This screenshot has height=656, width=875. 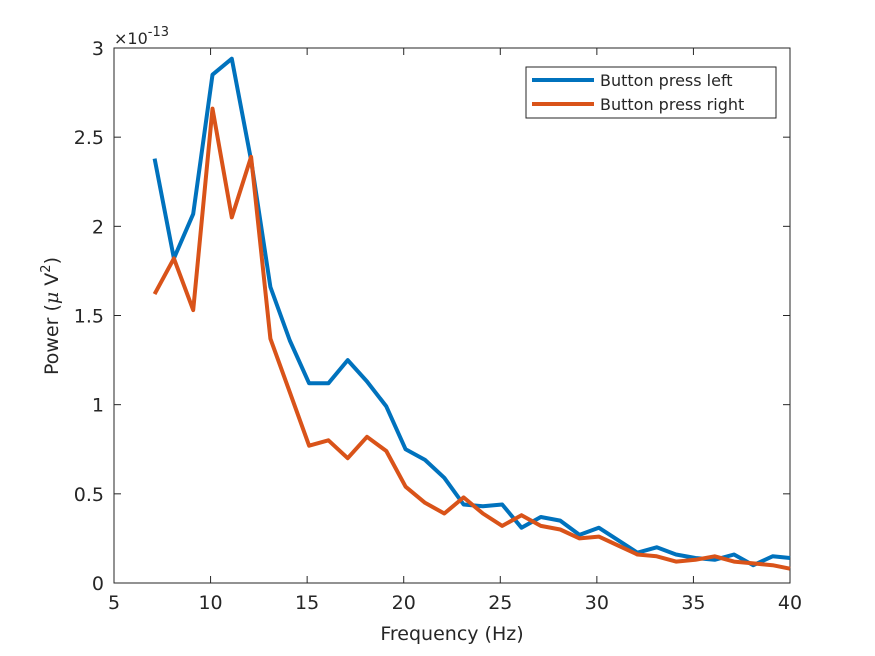 What do you see at coordinates (500, 603) in the screenshot?
I see `x-tick-label: 25` at bounding box center [500, 603].